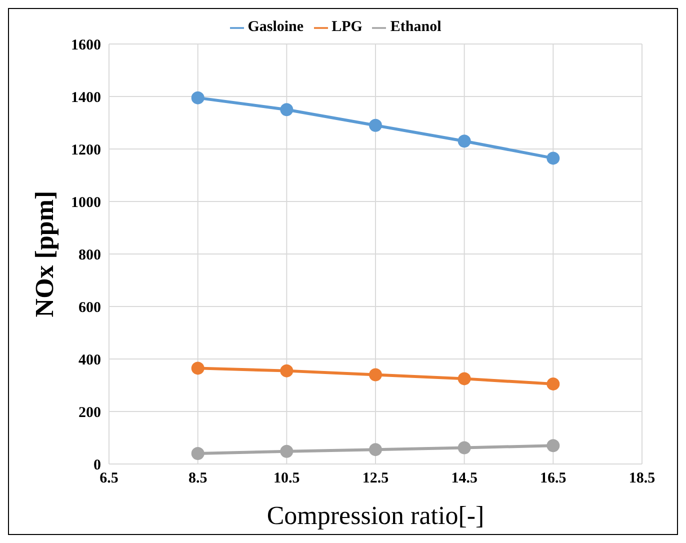  What do you see at coordinates (89, 360) in the screenshot?
I see `y-tick-label: 400` at bounding box center [89, 360].